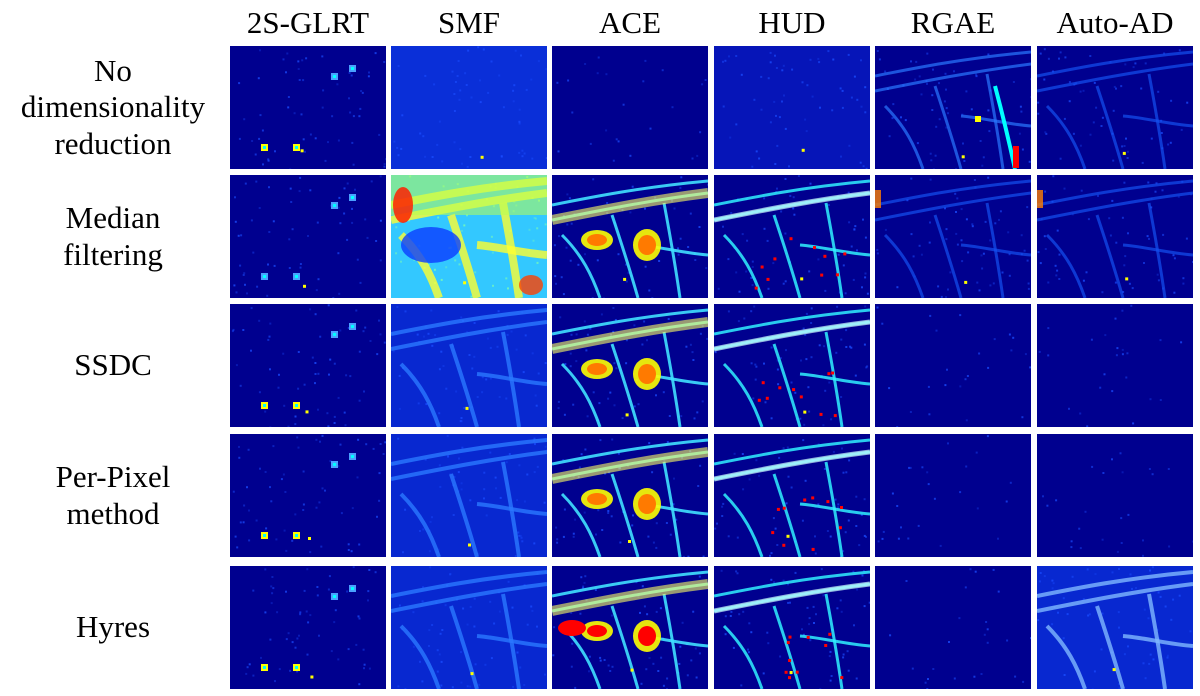  I want to click on row-label-median: Median filtering, so click(113, 236).